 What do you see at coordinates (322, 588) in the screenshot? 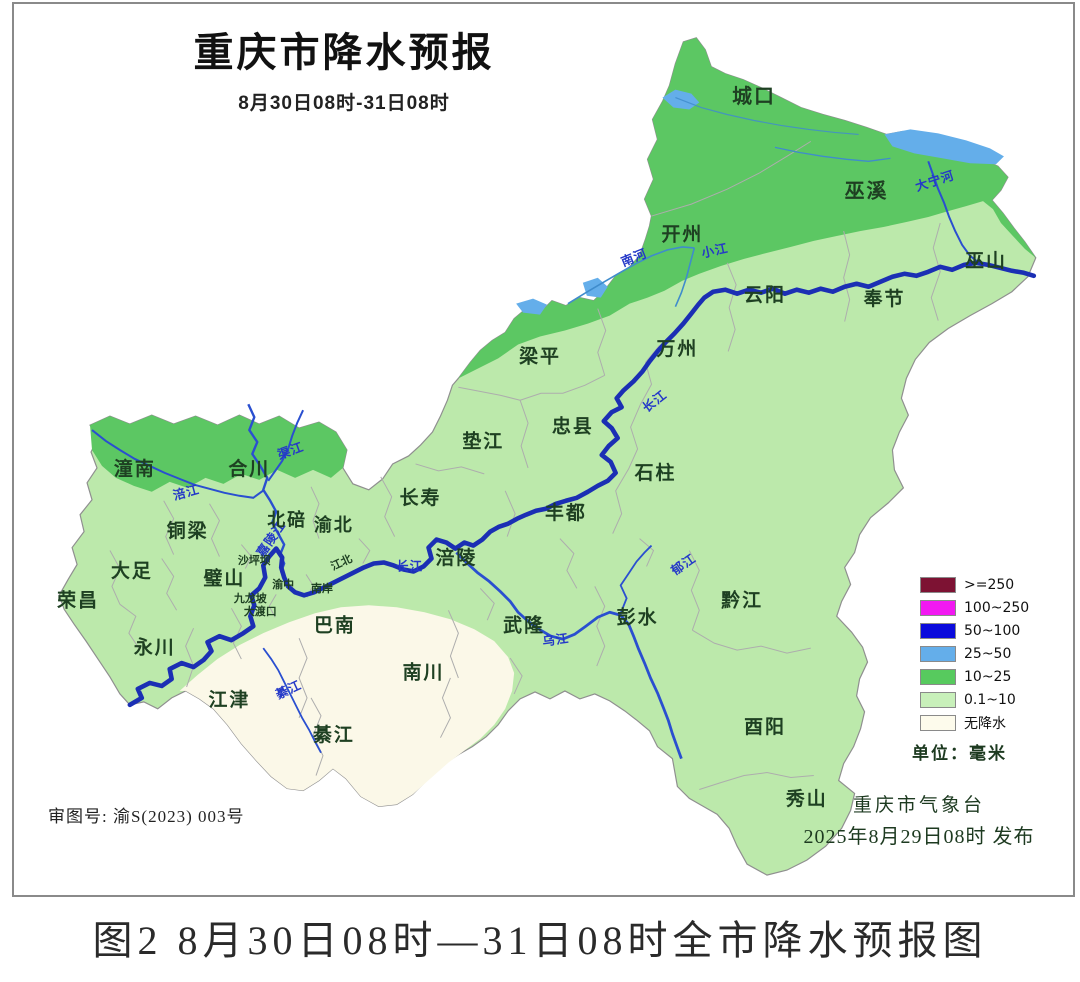
I see `district-label: 南岸` at bounding box center [322, 588].